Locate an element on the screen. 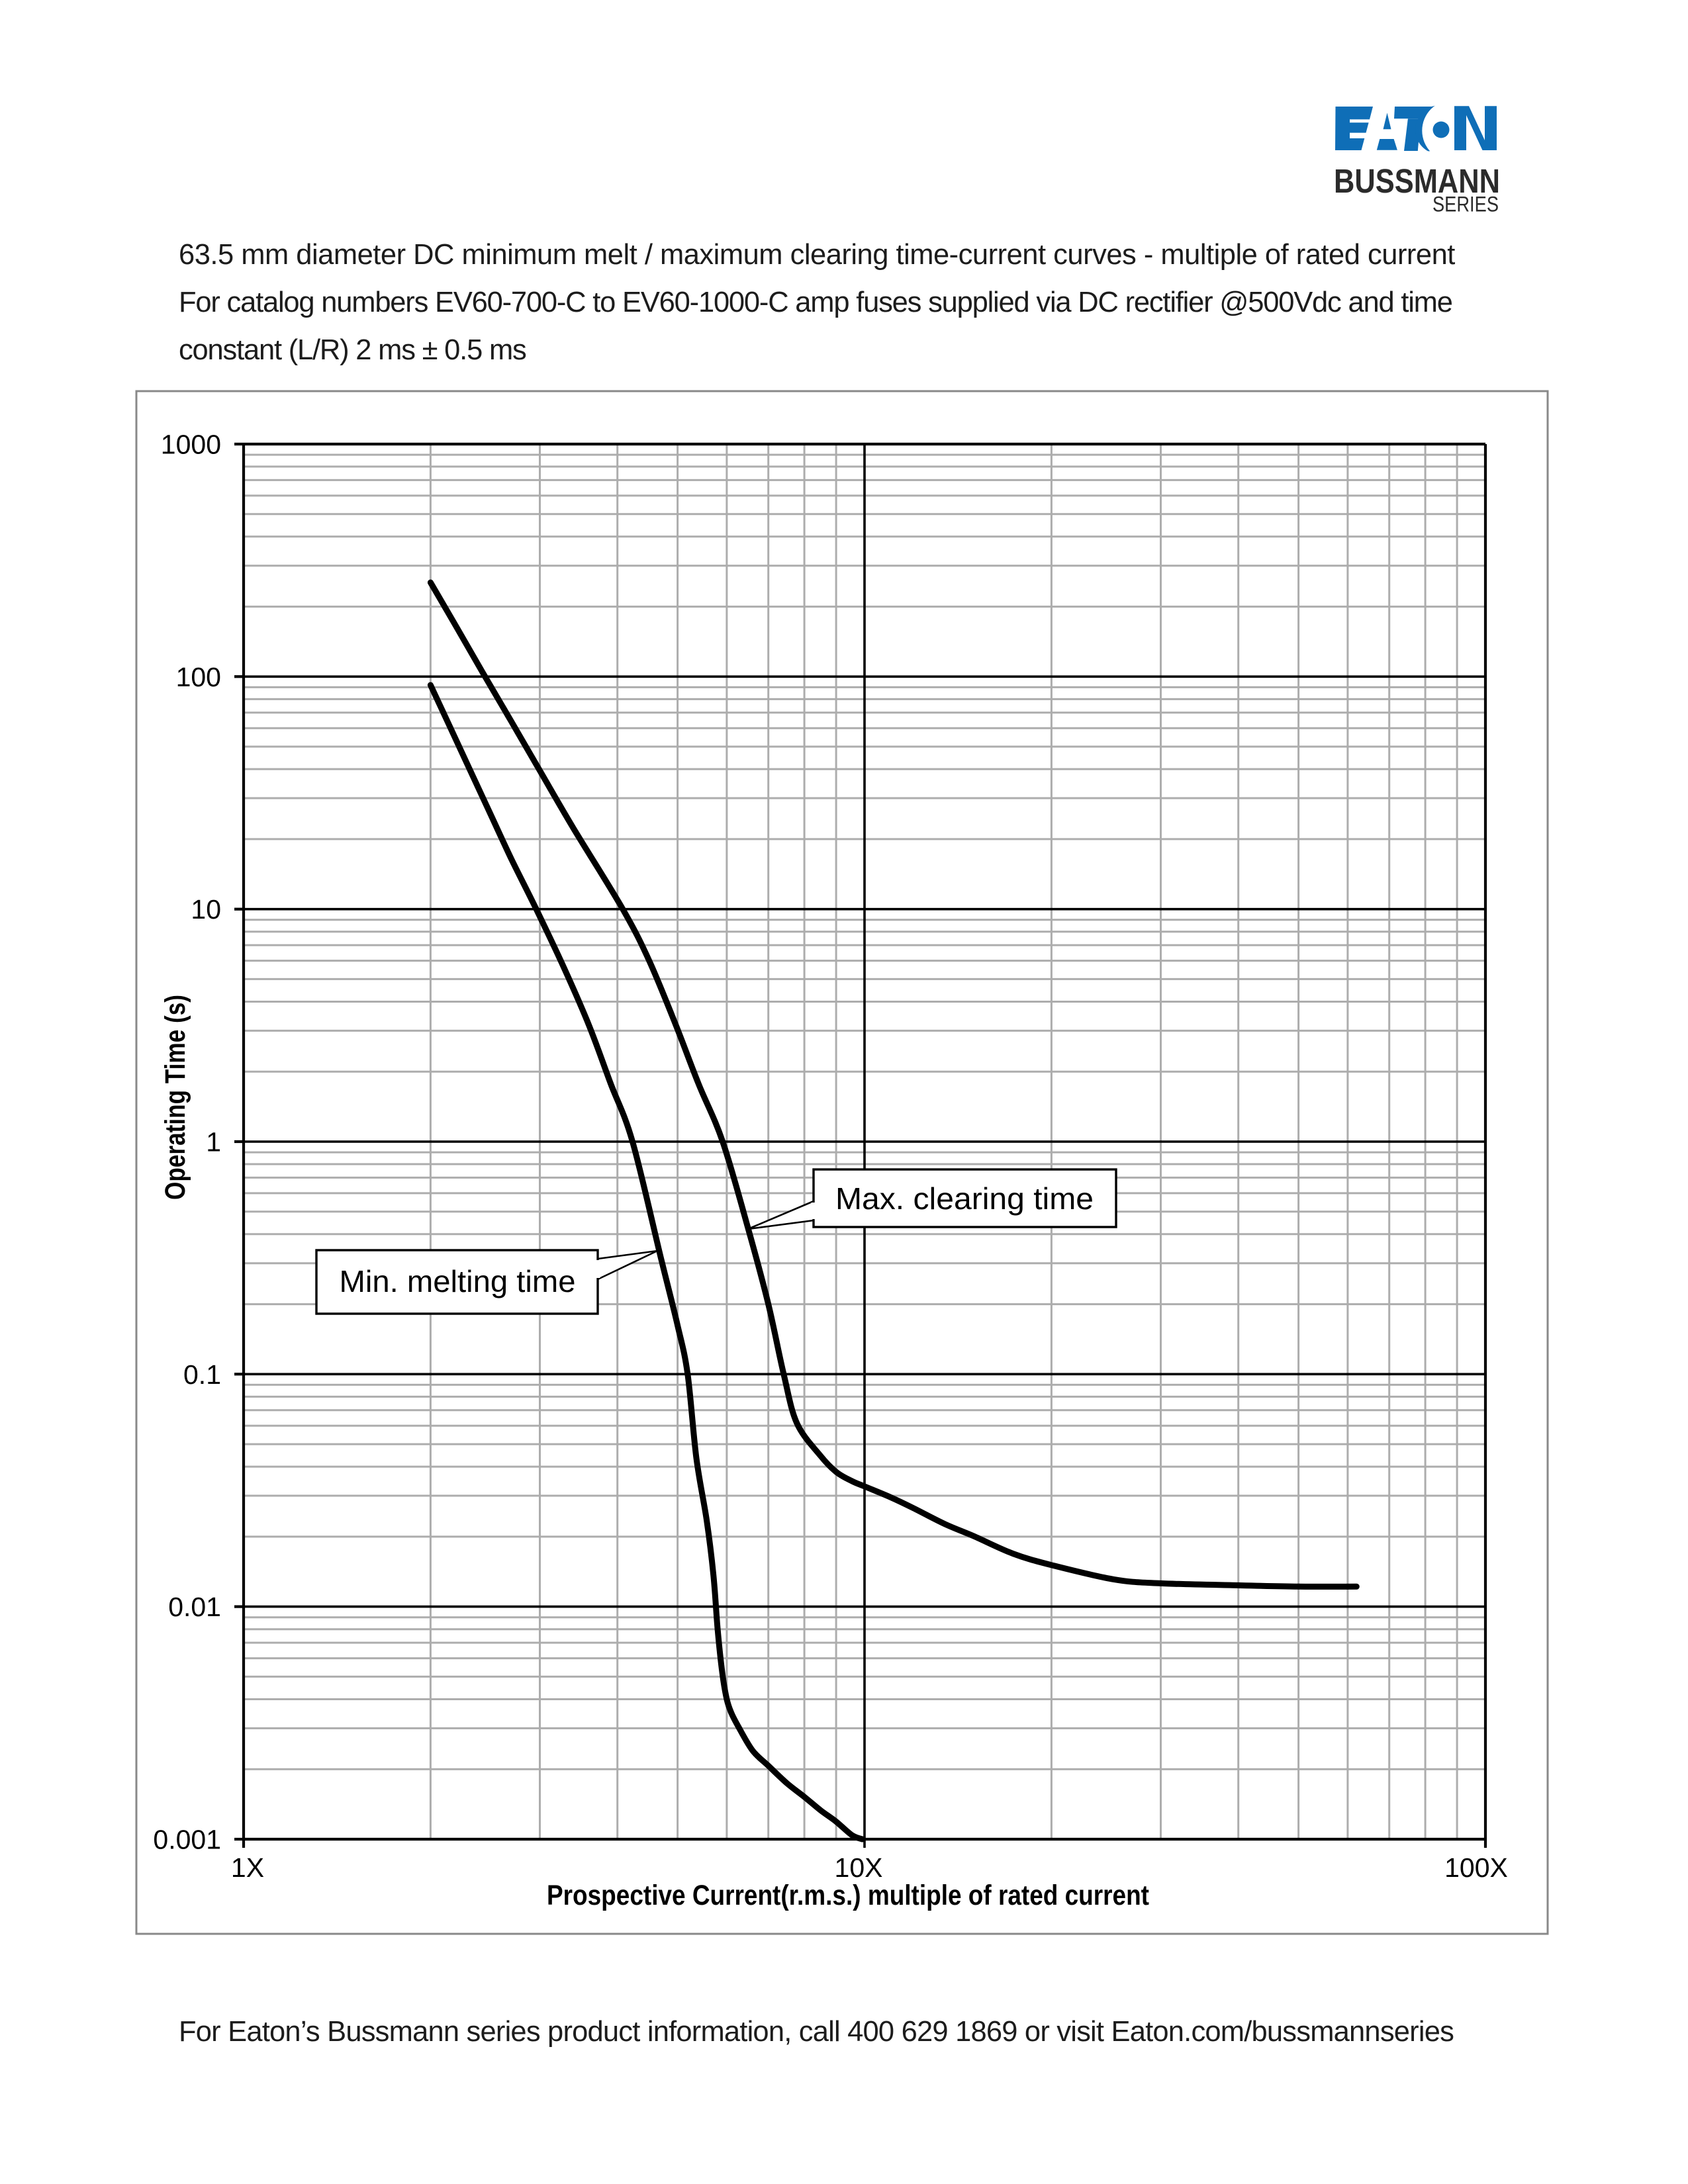 The width and height of the screenshot is (1688, 2184). svg-text: SERIES is located at coordinates (1465, 204).